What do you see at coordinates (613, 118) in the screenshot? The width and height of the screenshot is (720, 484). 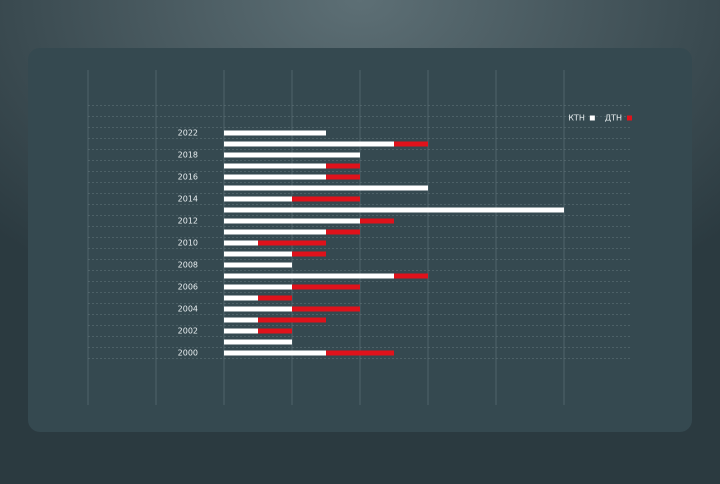 I see `legend-label: ДТН` at bounding box center [613, 118].